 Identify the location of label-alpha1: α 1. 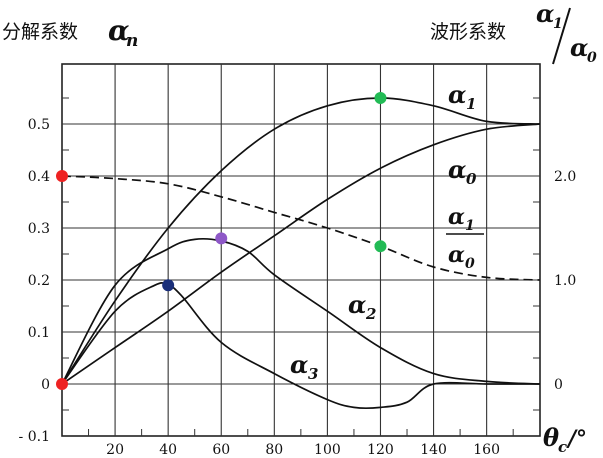
(462, 96).